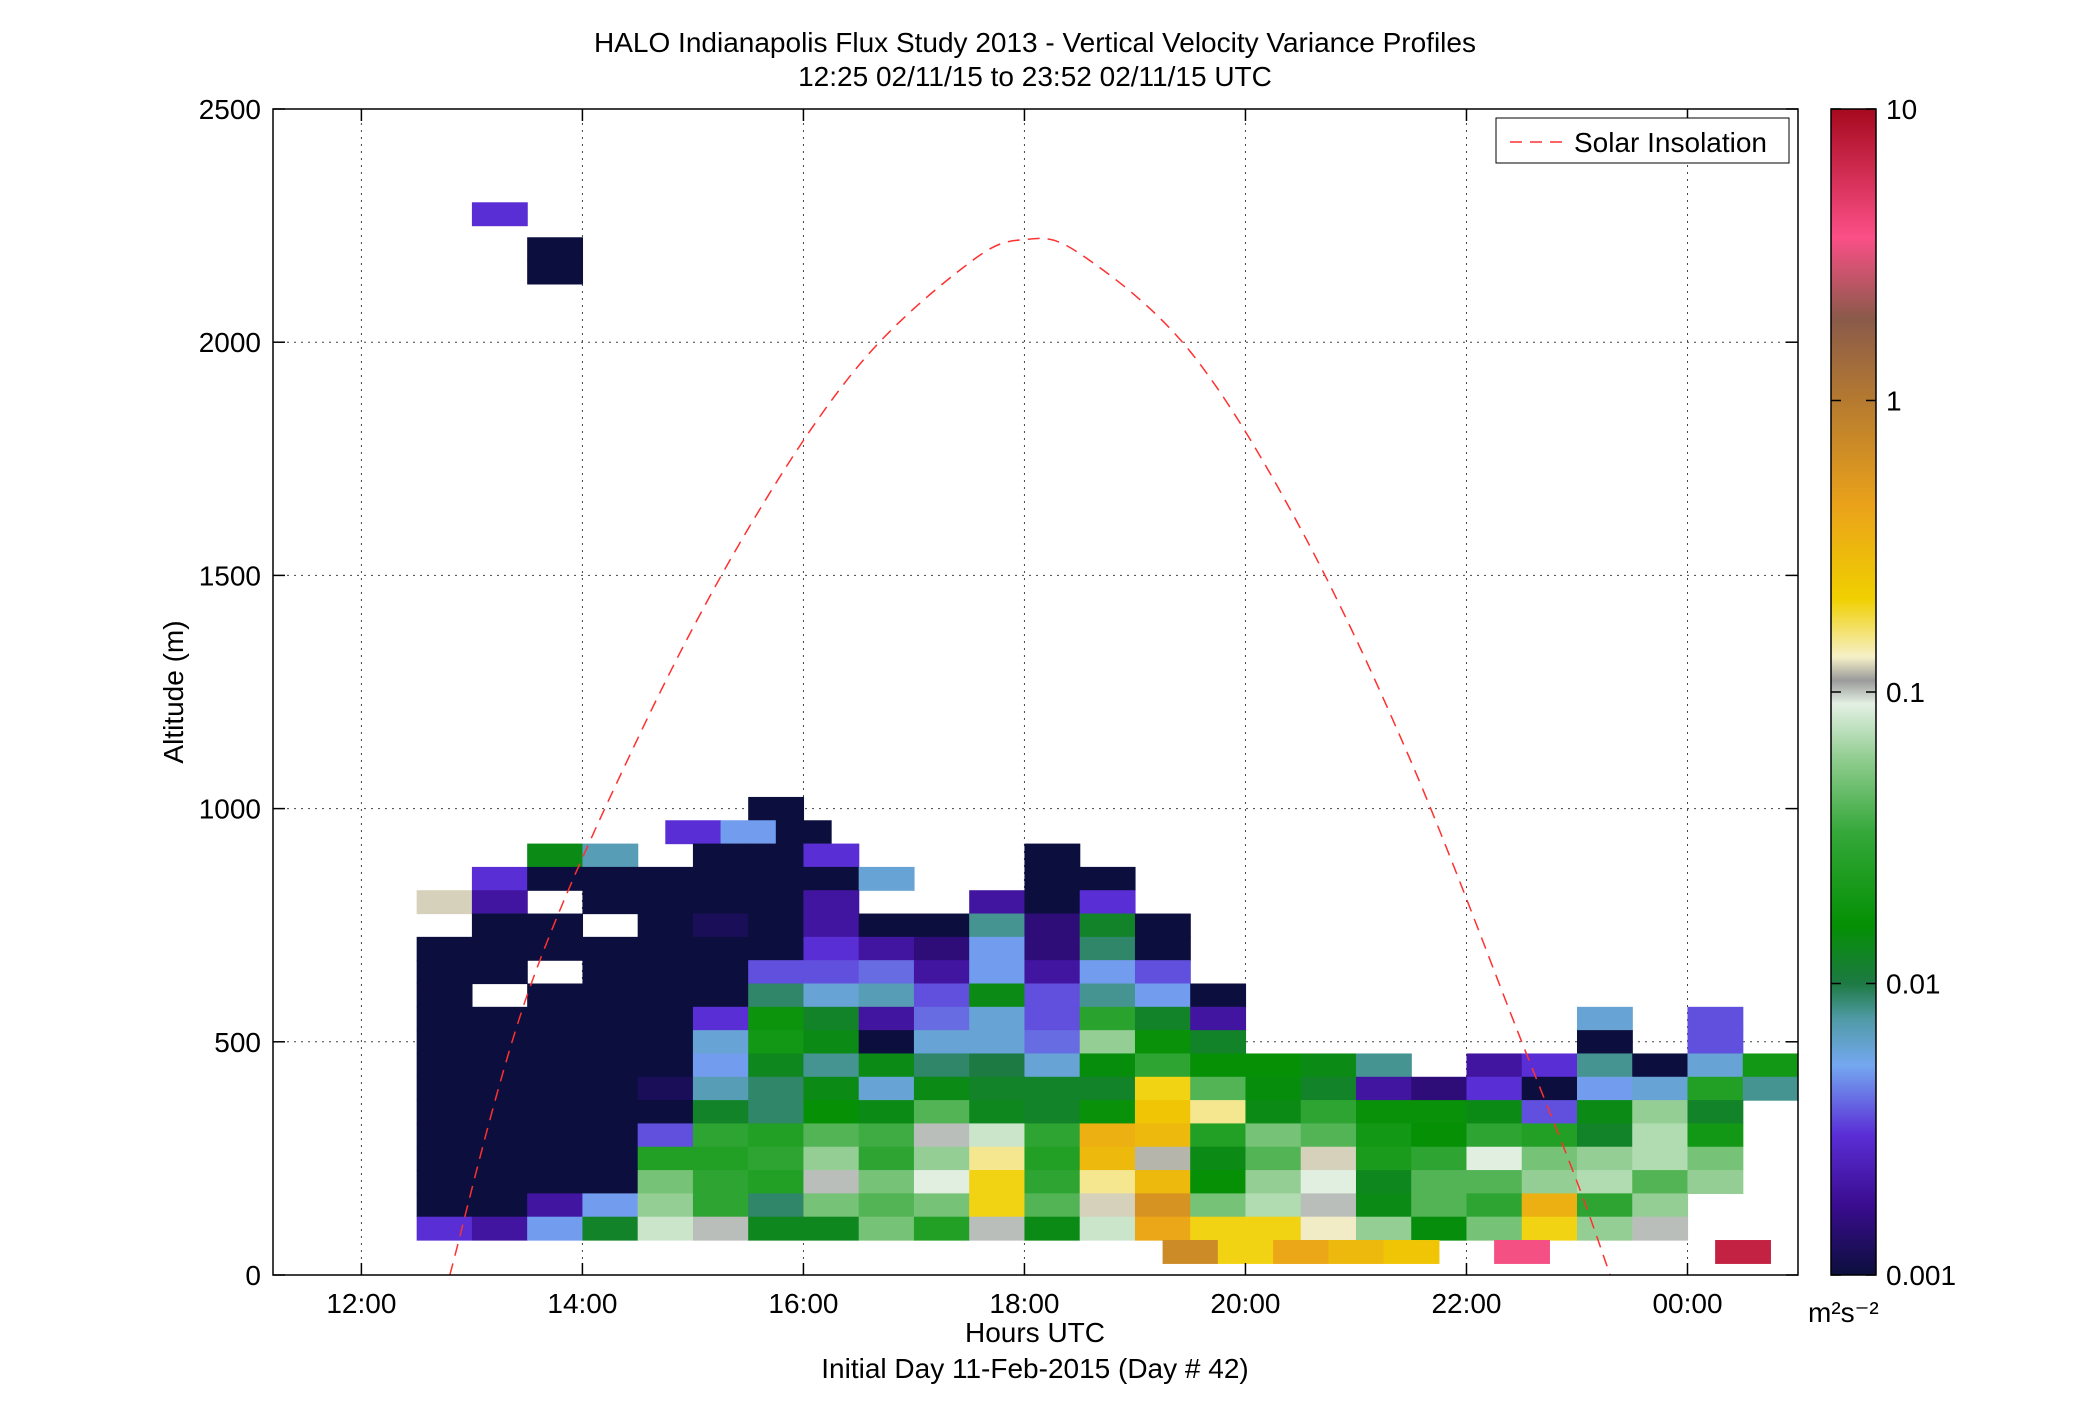  What do you see at coordinates (1466, 1303) in the screenshot?
I see `x-tick-label: 22:00` at bounding box center [1466, 1303].